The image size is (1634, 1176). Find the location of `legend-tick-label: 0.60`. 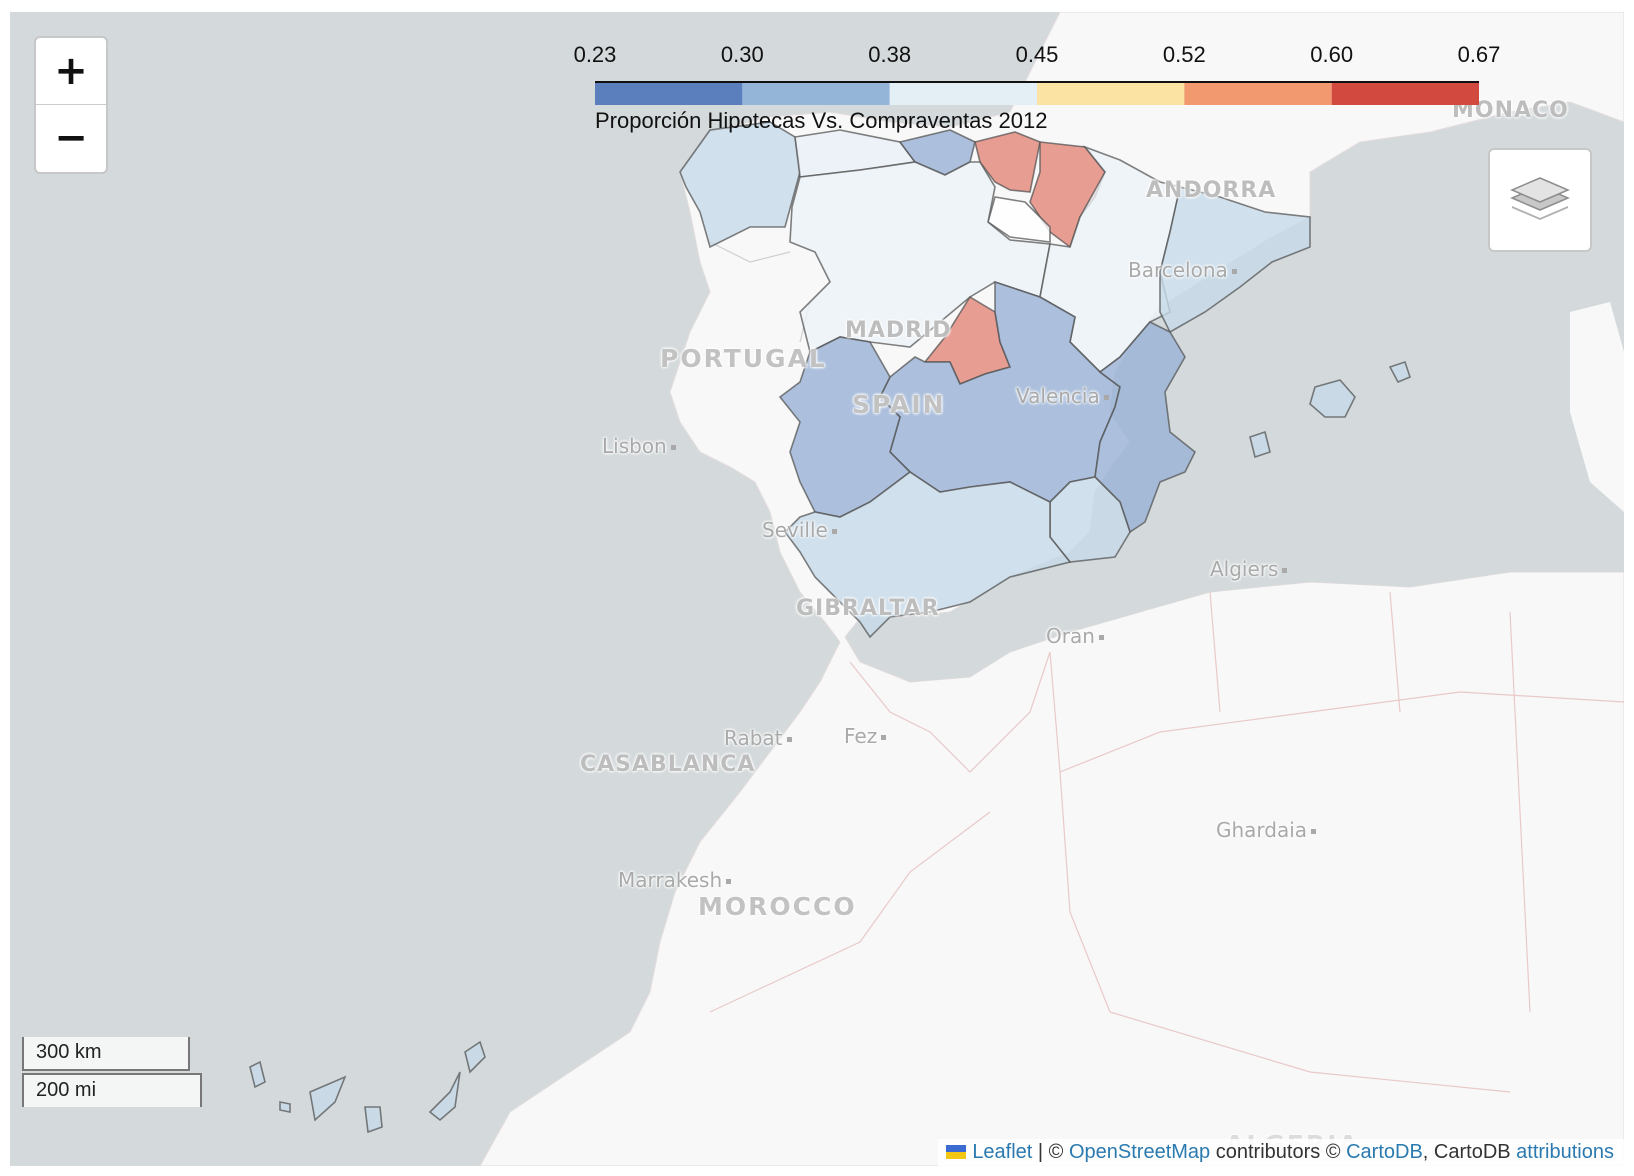

legend-tick-label: 0.60 is located at coordinates (1332, 54).